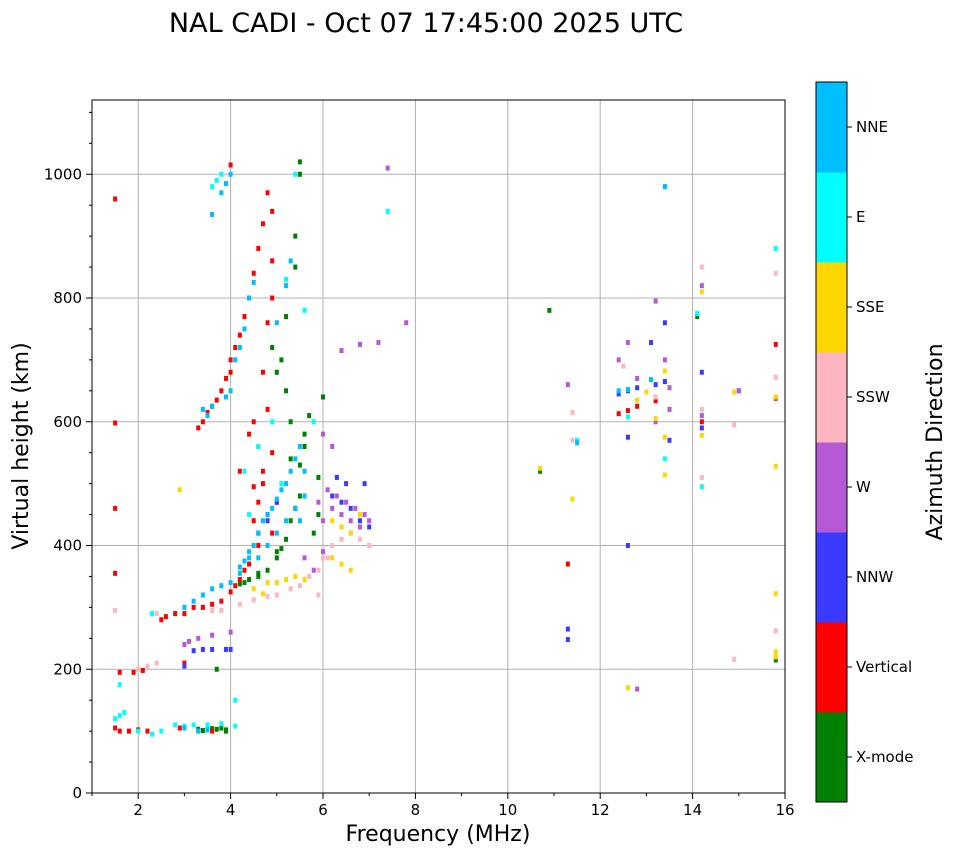 The height and width of the screenshot is (857, 958). I want to click on y-tick-label: 600, so click(67, 422).